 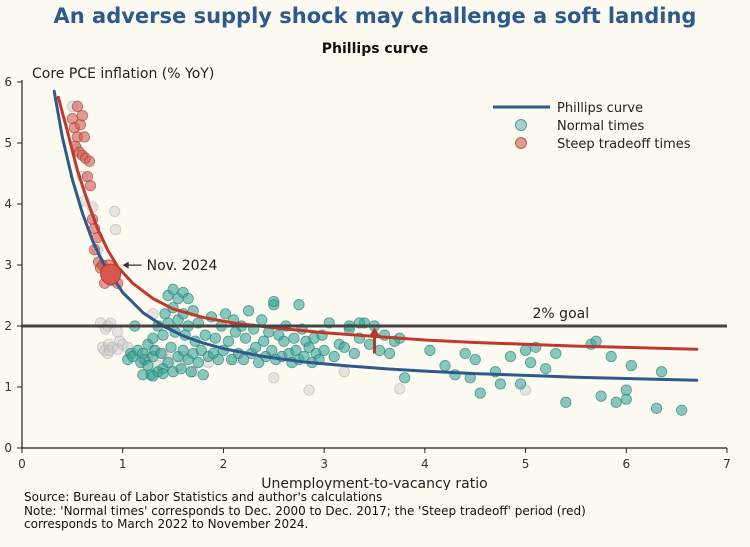 I want to click on nov-2024-label: Nov. 2024, so click(x=182, y=266).